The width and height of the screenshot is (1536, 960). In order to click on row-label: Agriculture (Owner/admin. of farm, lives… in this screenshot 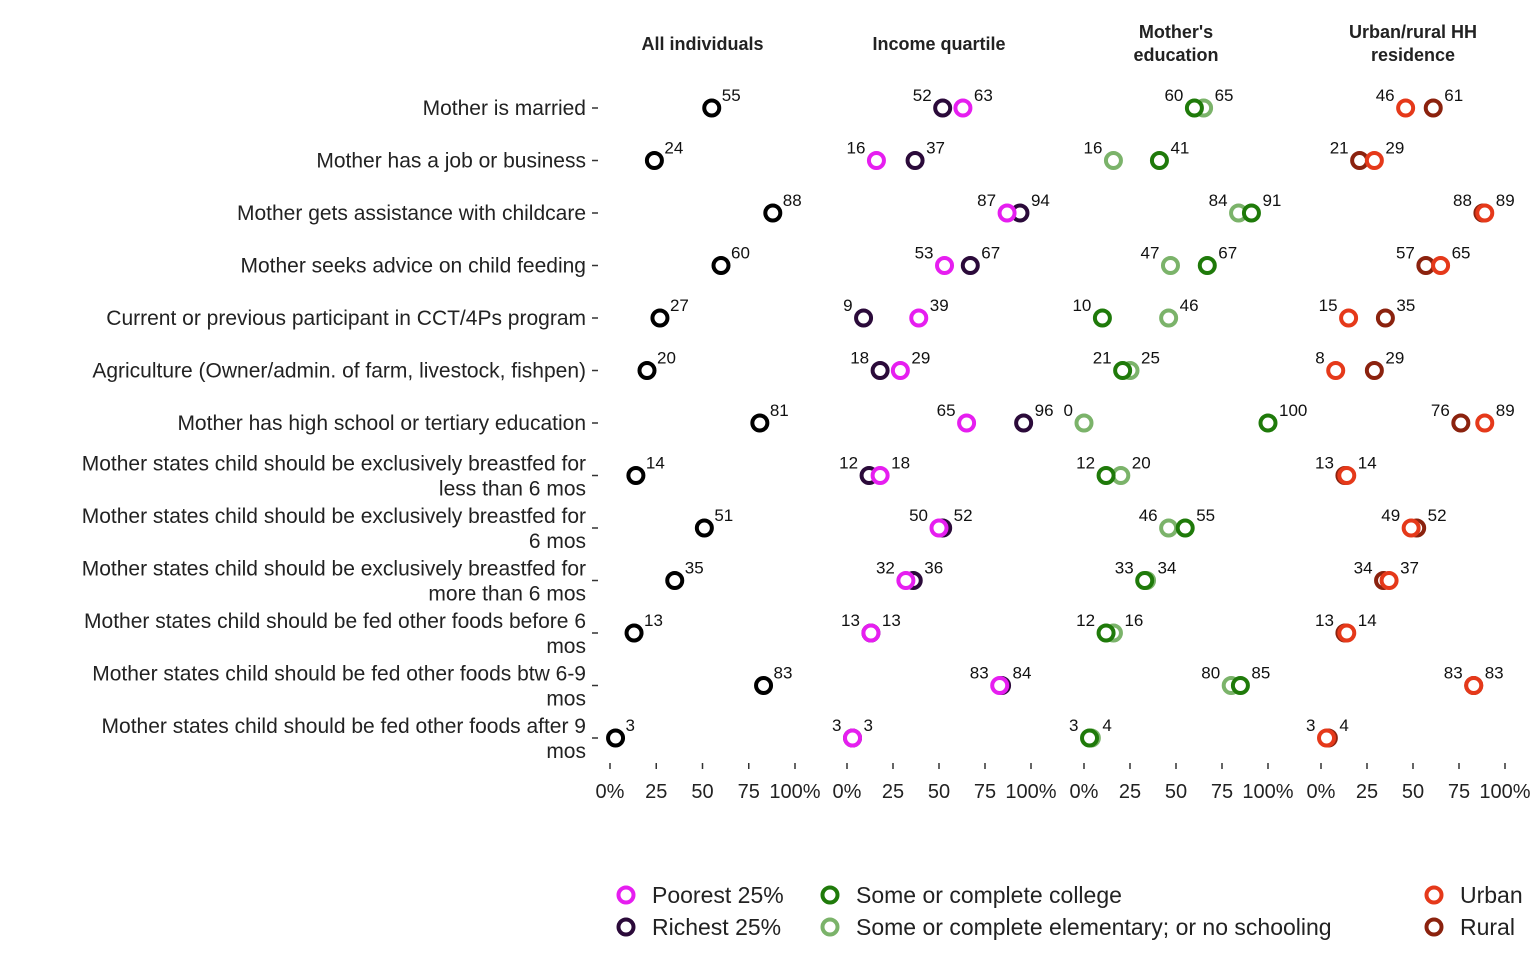, I will do `click(339, 371)`.